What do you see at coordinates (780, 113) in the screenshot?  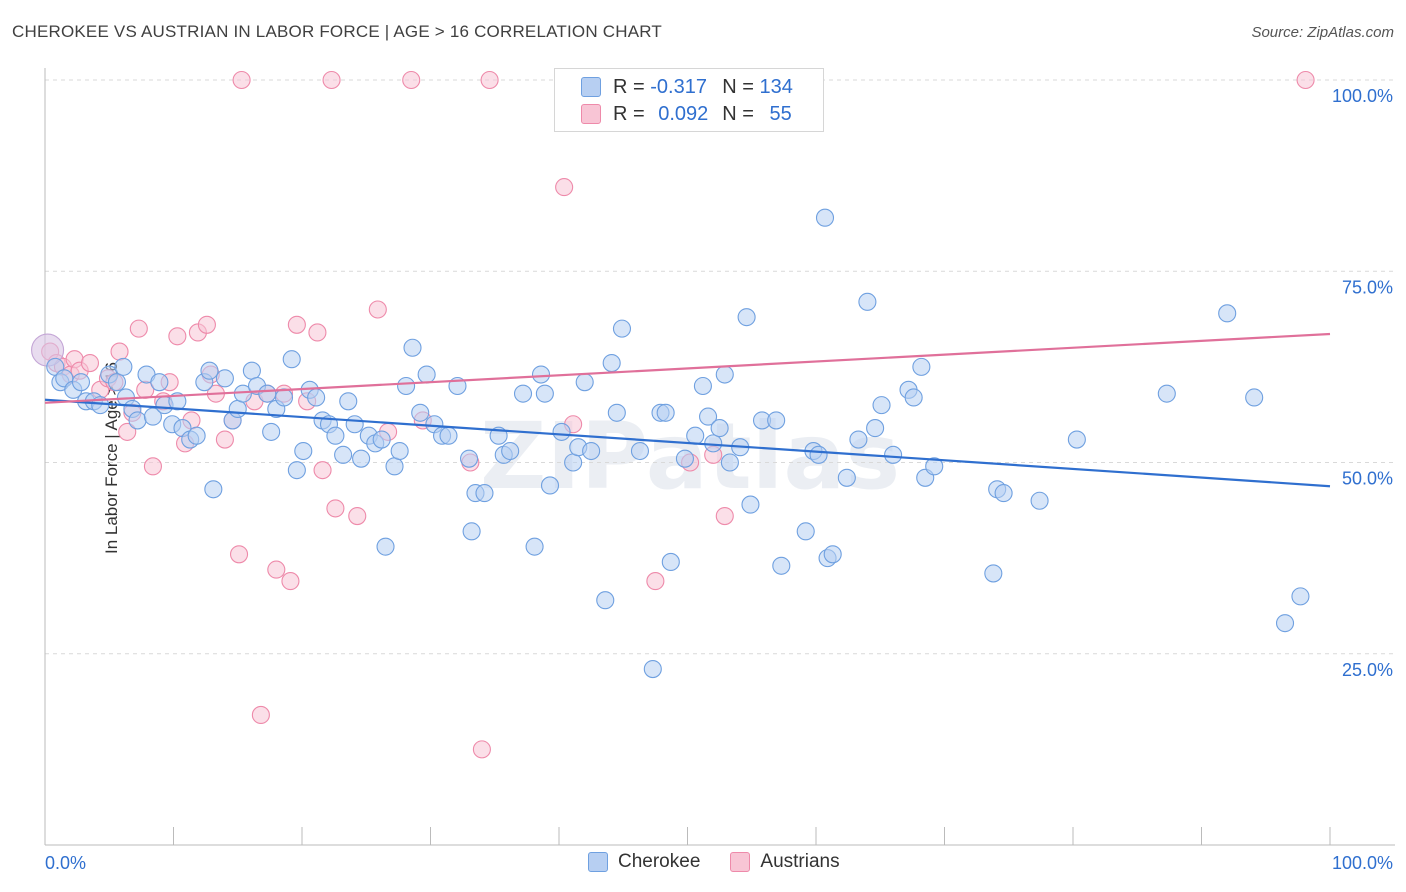 I see `n-value: 55` at bounding box center [780, 113].